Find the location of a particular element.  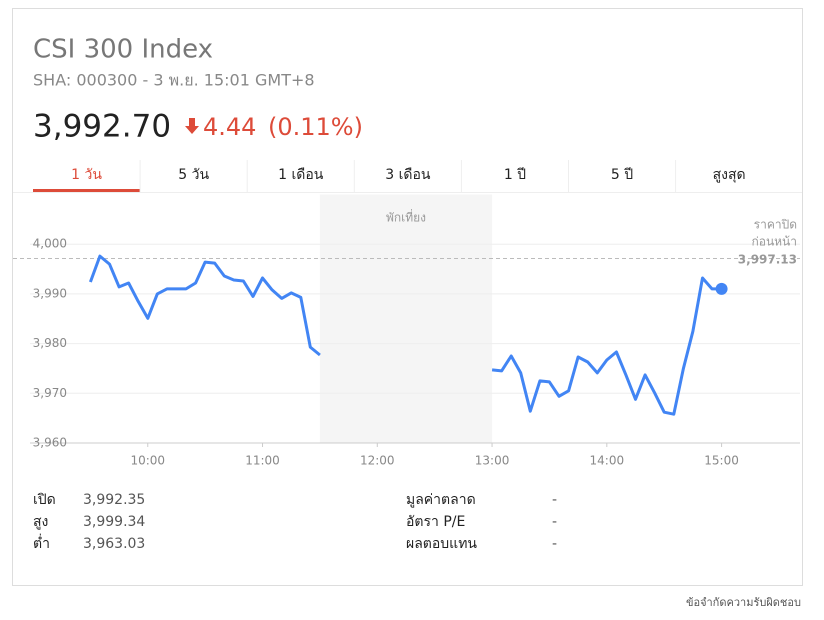

footer-link: ข้อจำกัดความรับผิดชอบ is located at coordinates (743, 602).